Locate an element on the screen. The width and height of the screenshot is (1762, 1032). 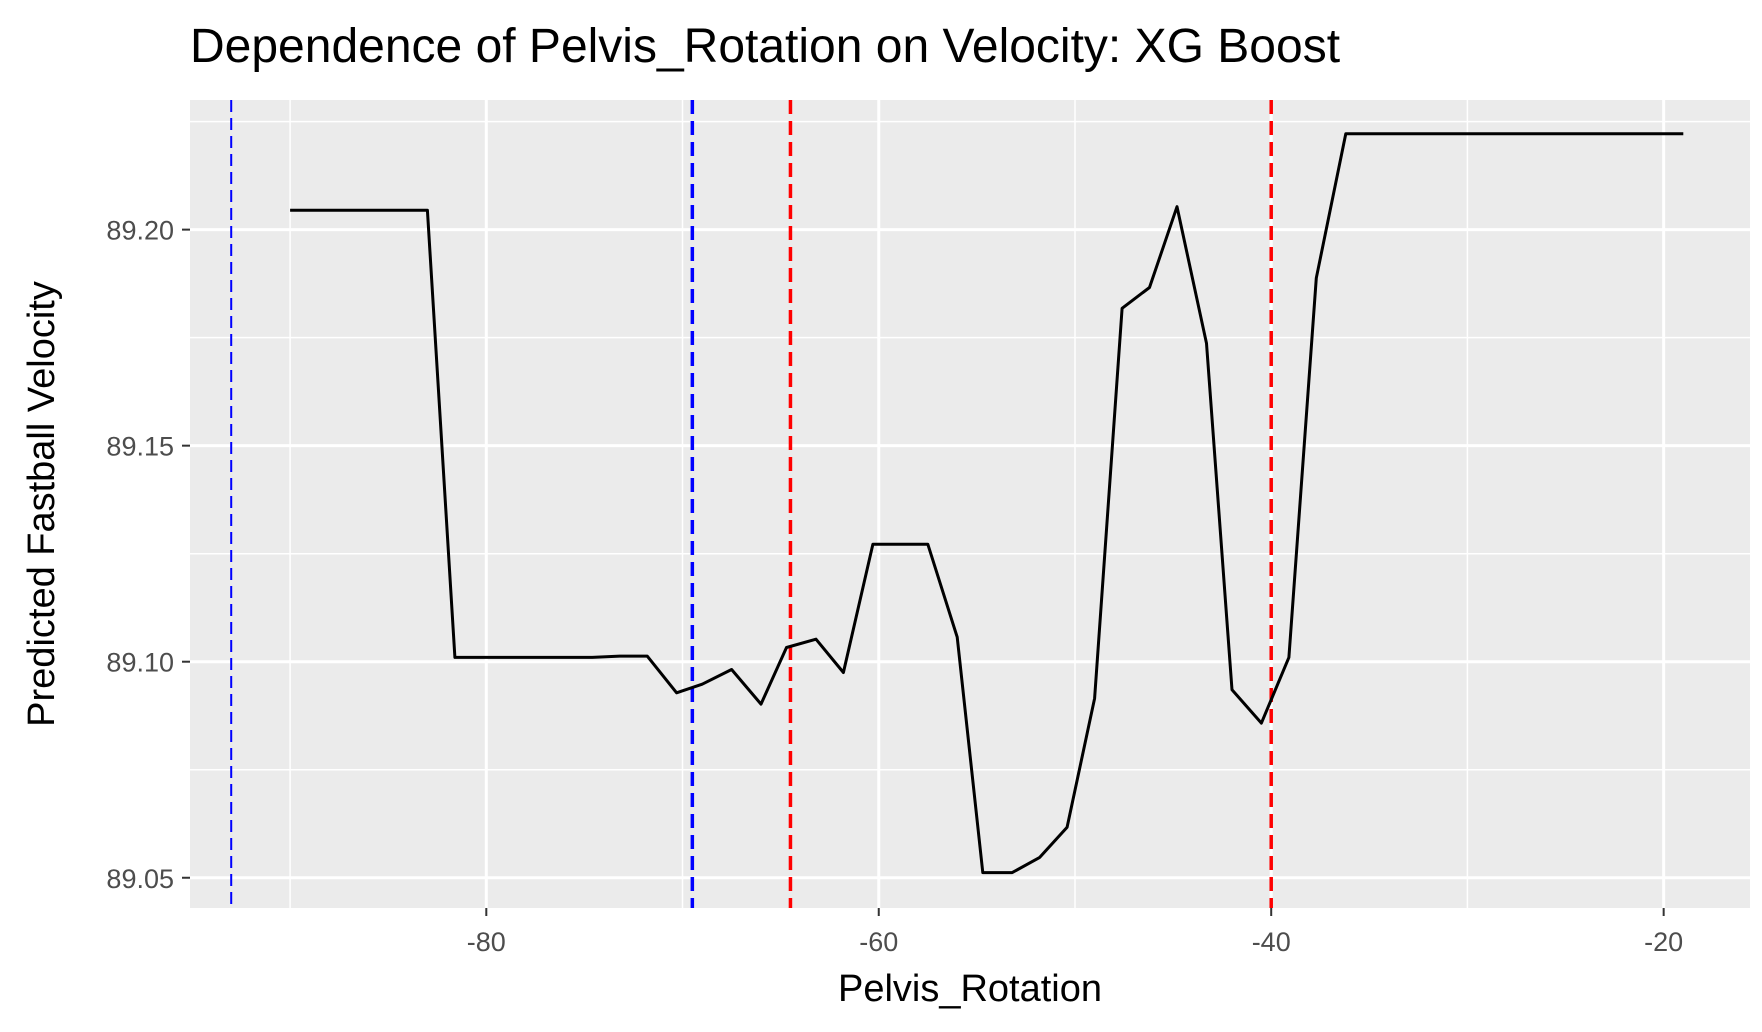
x-axis-ticks: -80 -60 -40 -20 is located at coordinates (1075, 932).